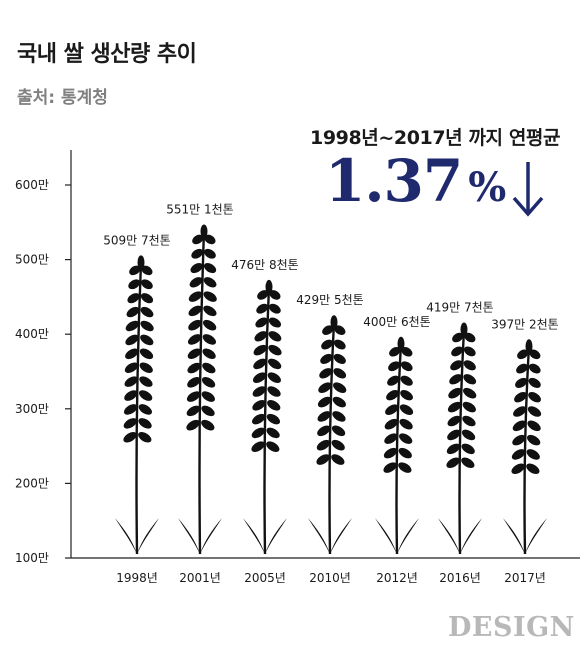  I want to click on data-label: 429만 5천톤, so click(329, 299).